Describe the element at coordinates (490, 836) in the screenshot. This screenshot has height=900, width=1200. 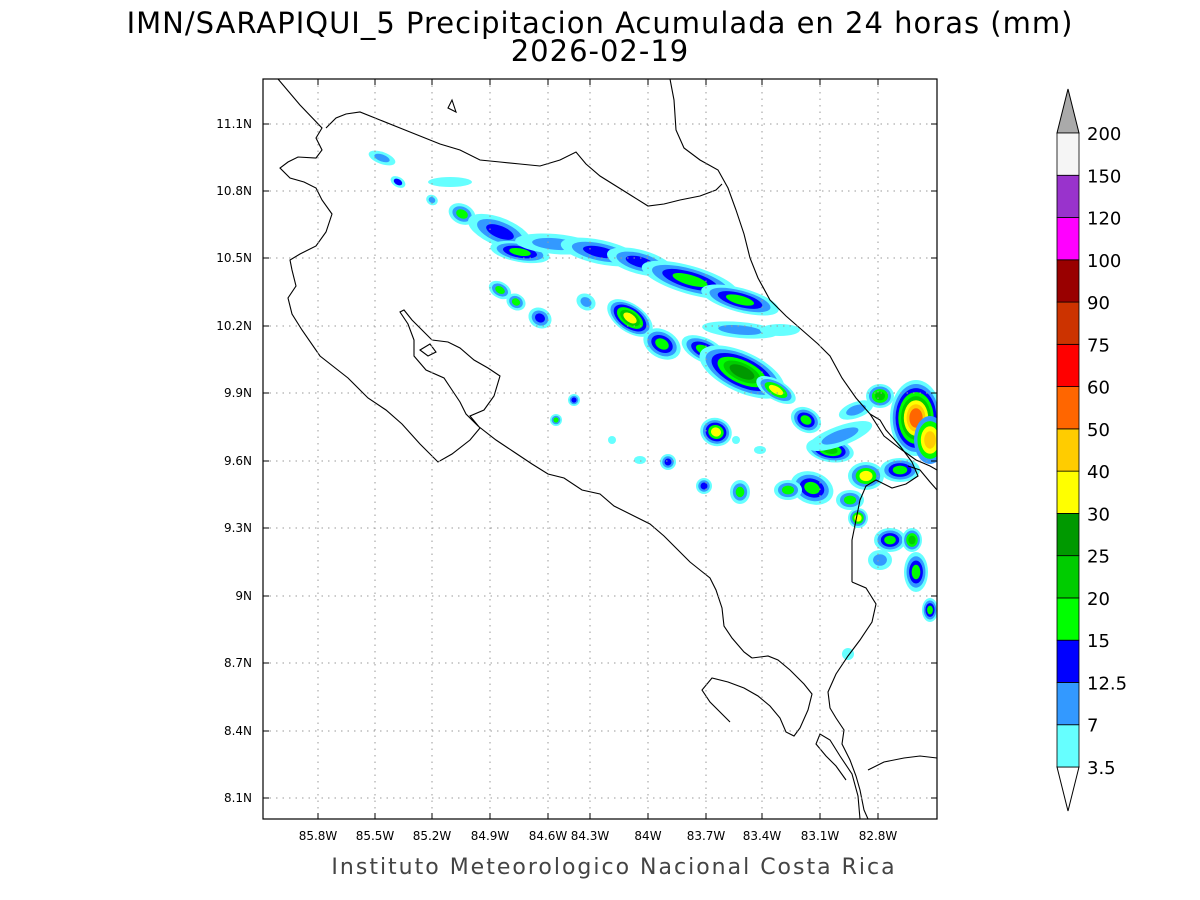
I see `lon-tick-label: 84.9W` at that location.